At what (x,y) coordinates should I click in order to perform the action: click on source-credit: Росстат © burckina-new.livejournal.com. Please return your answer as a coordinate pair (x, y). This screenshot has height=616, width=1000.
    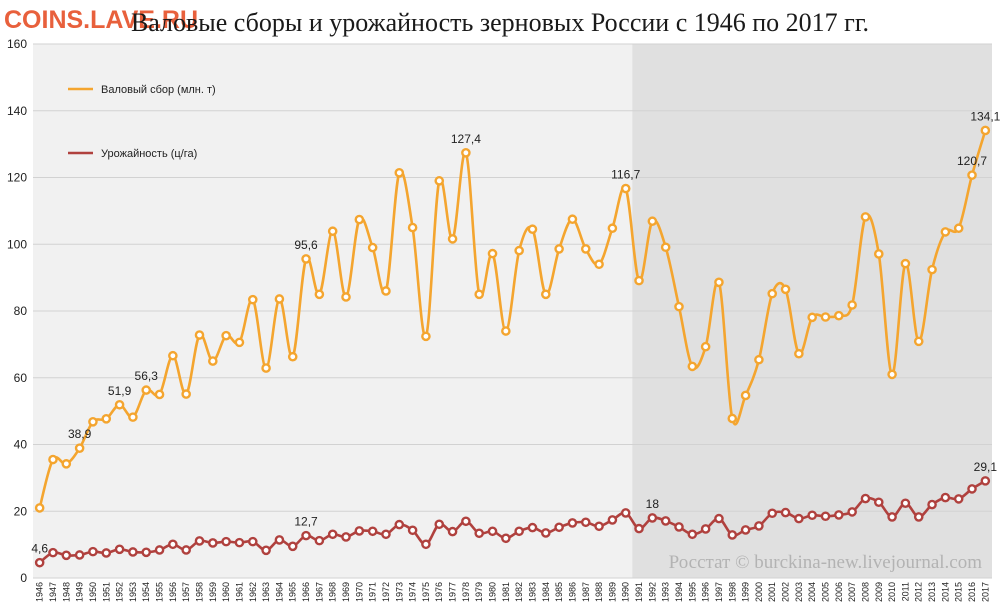
    Looking at the image, I should click on (826, 562).